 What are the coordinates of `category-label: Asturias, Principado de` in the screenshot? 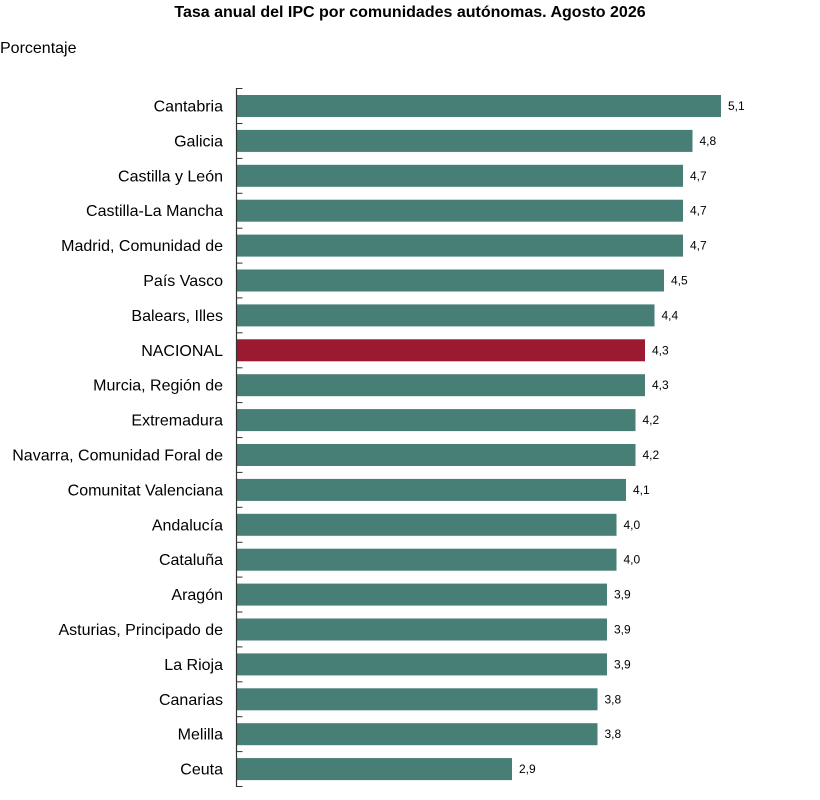 It's located at (140, 630).